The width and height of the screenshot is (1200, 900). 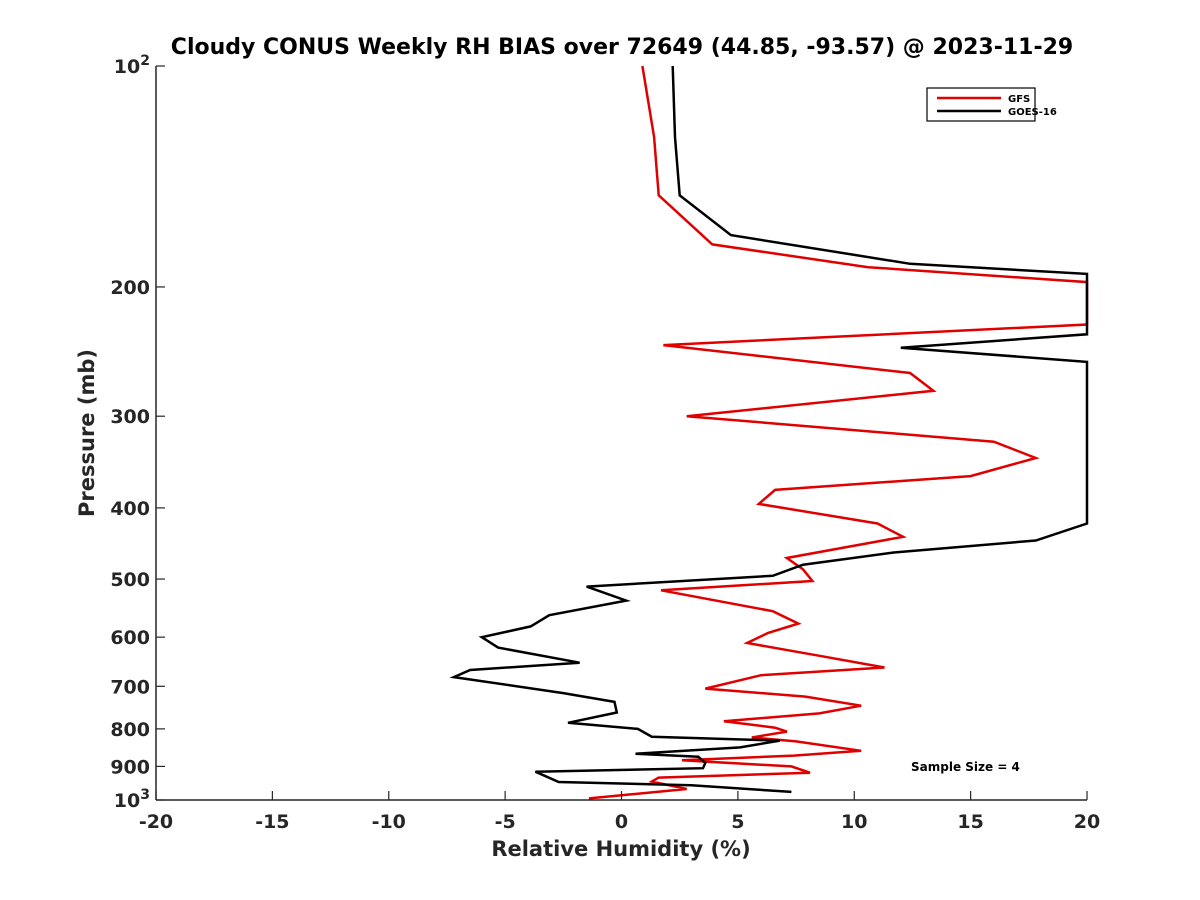 I want to click on y-tick-label: 300, so click(x=130, y=417).